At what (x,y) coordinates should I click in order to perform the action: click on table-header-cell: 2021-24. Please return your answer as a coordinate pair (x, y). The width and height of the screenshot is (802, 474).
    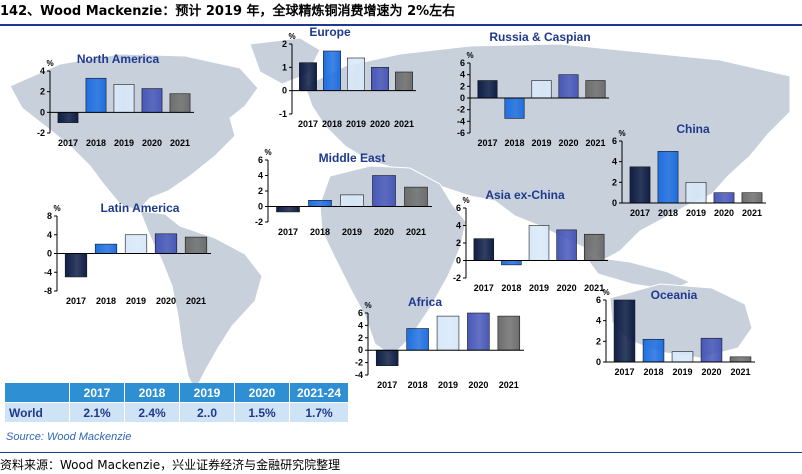
    Looking at the image, I should click on (319, 392).